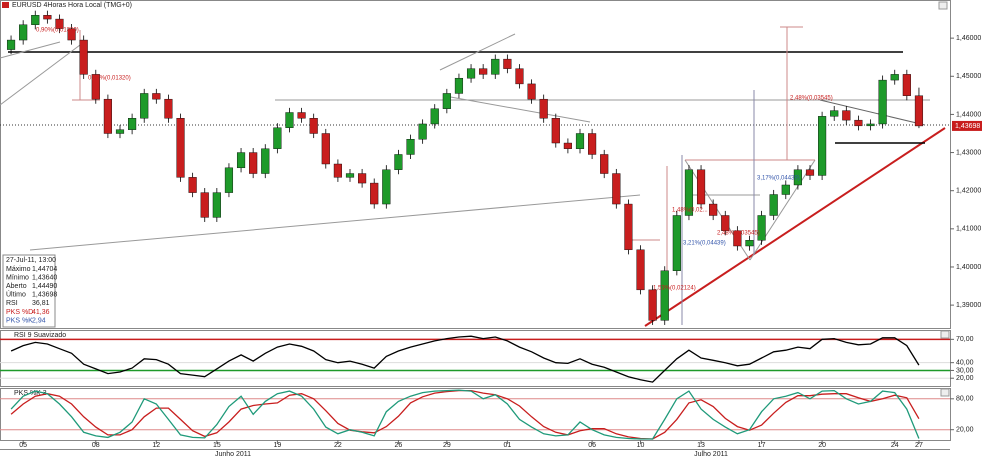 The width and height of the screenshot is (983, 458). Describe the element at coordinates (822, 445) in the screenshot. I see `x-tick-label: 20` at that location.